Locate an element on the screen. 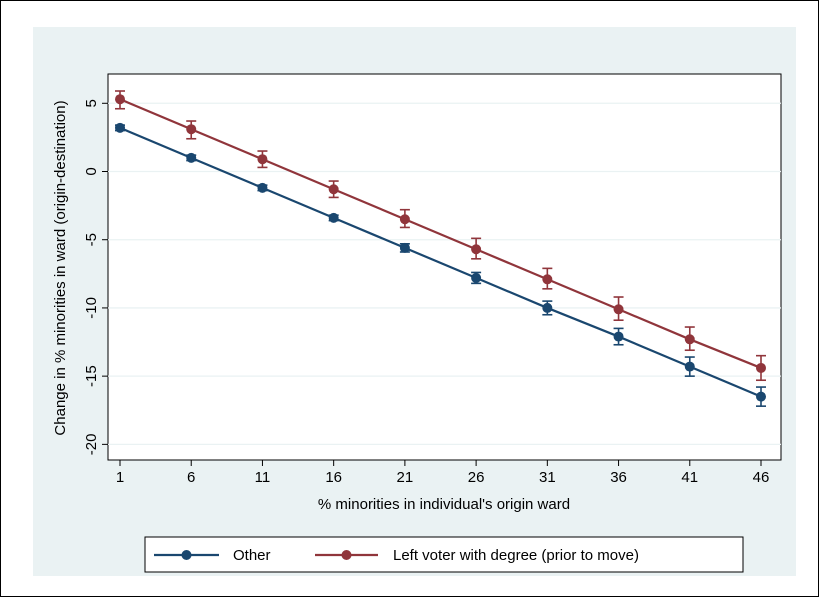 This screenshot has width=819, height=597. y-tick-label: -20 is located at coordinates (91, 445).